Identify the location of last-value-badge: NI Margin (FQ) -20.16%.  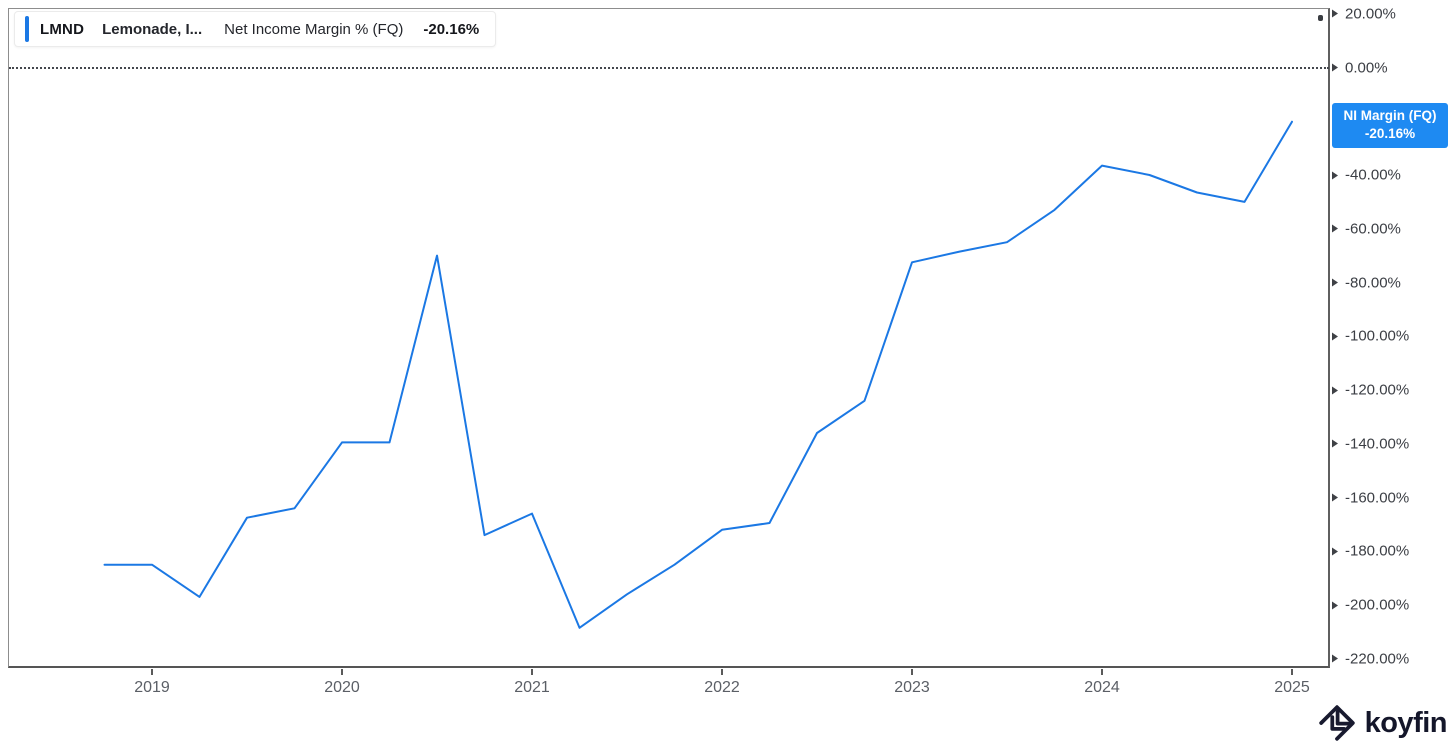
(1390, 125).